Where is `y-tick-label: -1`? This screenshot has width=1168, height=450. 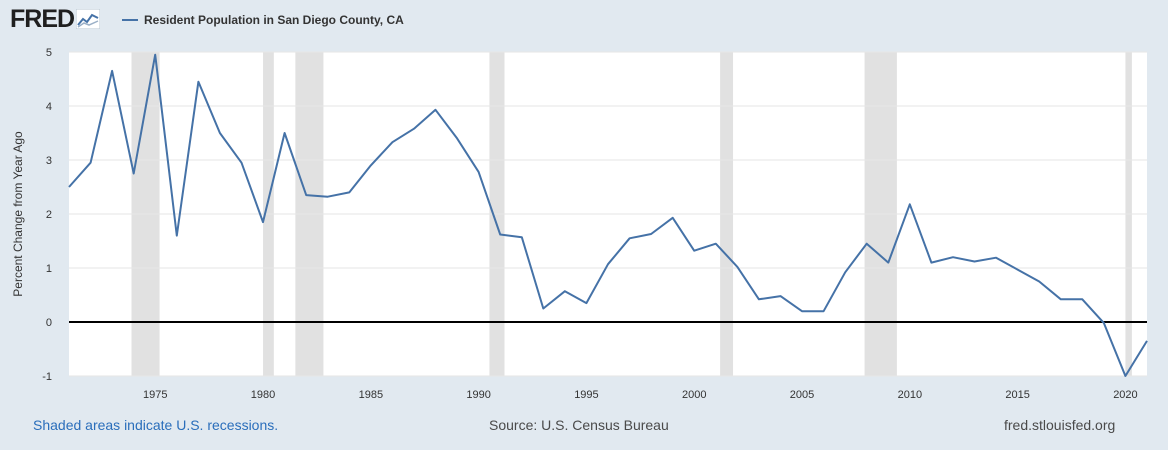 y-tick-label: -1 is located at coordinates (47, 377).